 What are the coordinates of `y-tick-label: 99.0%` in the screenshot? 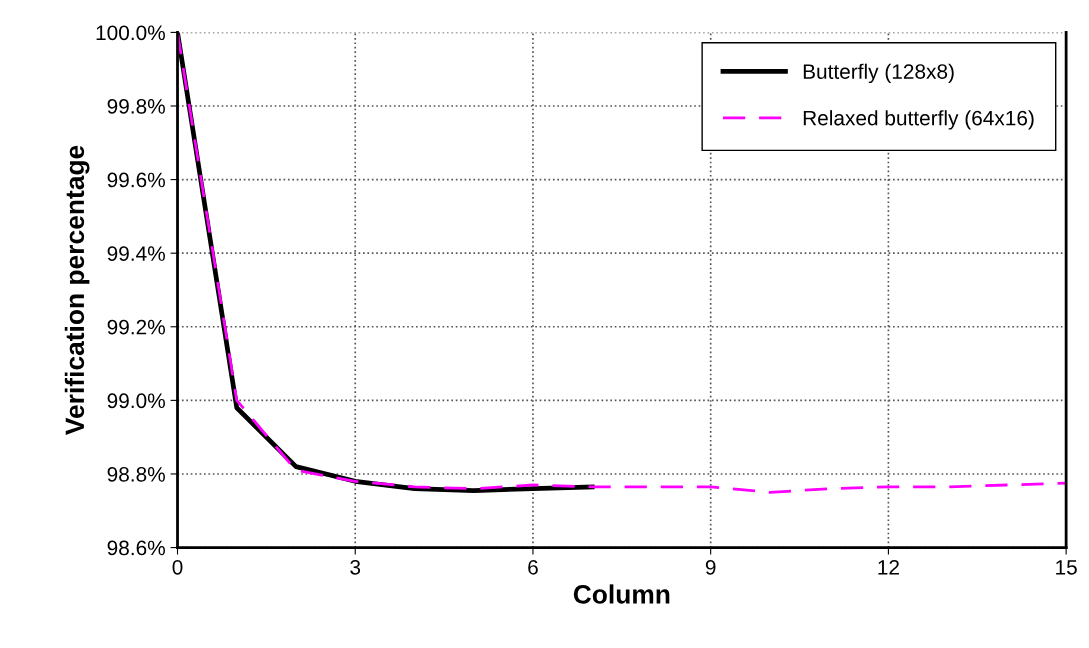 It's located at (136, 401).